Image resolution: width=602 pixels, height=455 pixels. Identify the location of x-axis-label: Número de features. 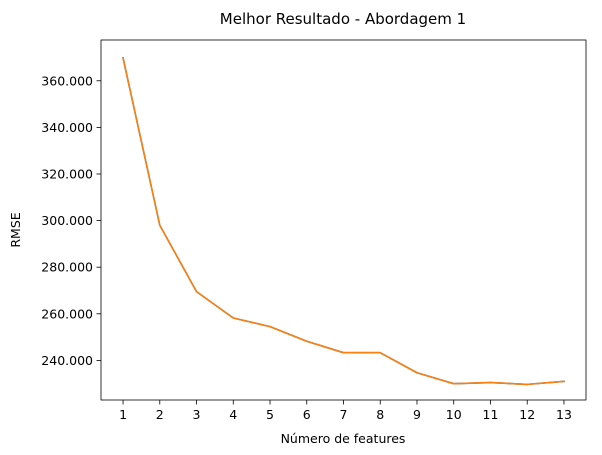
(343, 438).